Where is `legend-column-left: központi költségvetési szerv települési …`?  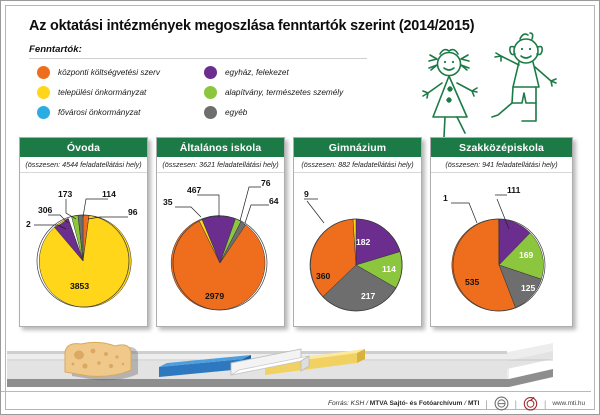 legend-column-left: központi költségvetési szerv települési … is located at coordinates (98, 92).